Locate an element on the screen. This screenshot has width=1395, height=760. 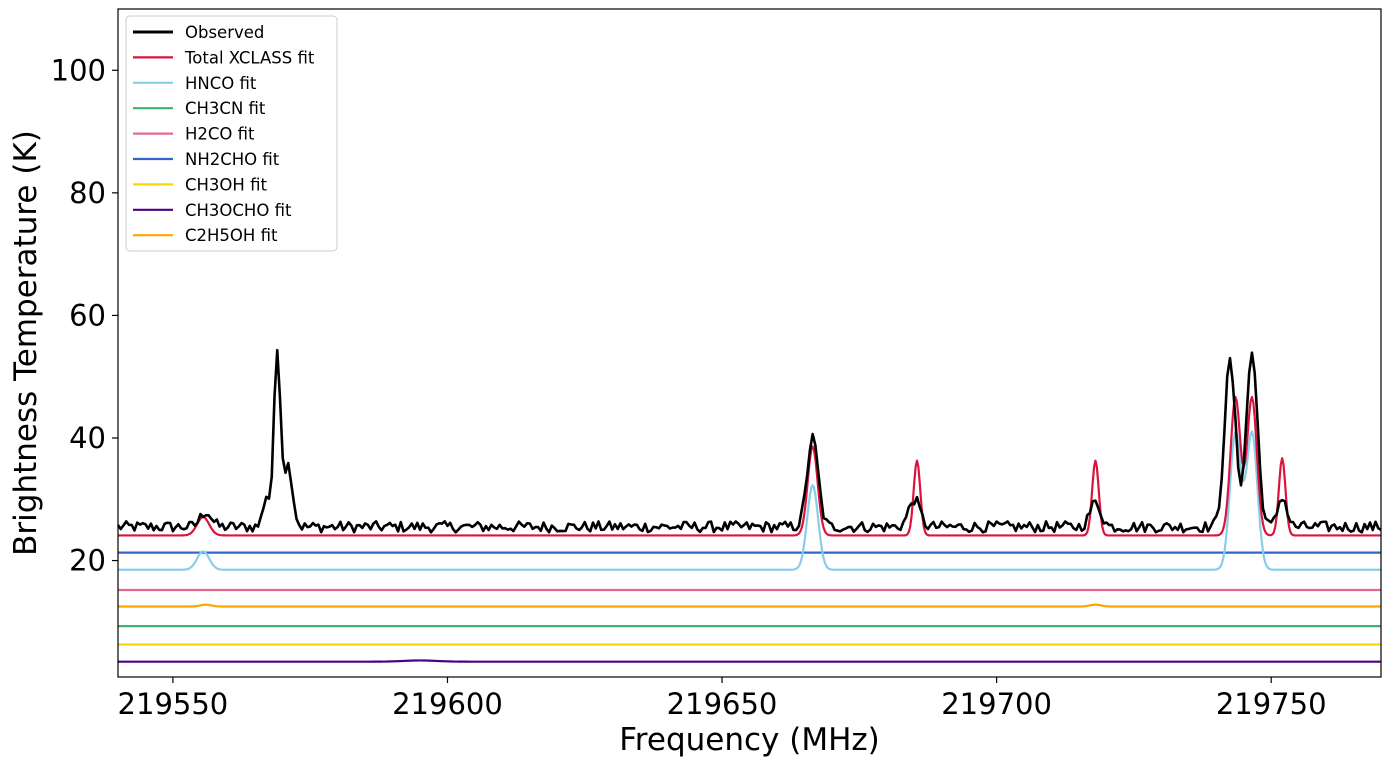
y-axis: 20 40 60 80 100 is located at coordinates (84, 315).